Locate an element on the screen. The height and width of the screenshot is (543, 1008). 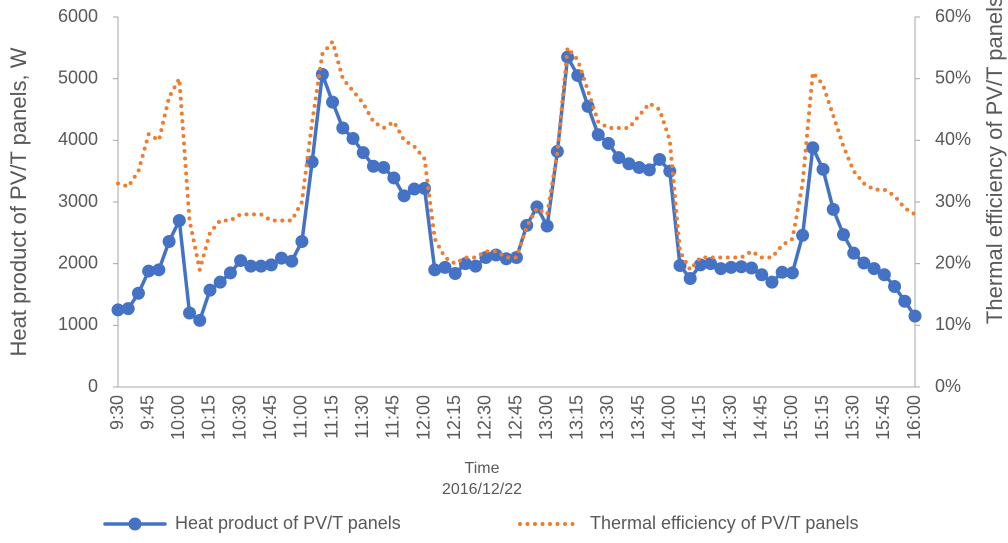
y2-tick-label: 60% is located at coordinates (953, 16).